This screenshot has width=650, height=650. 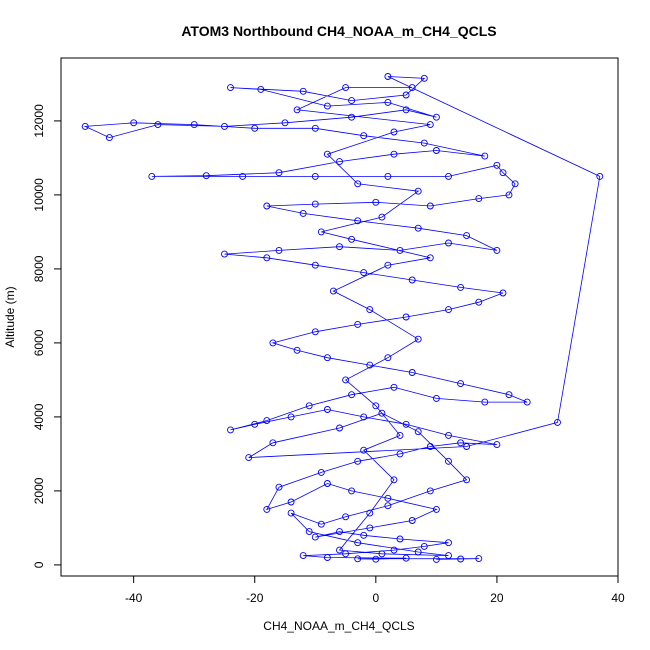 I want to click on y-tick-label: 6000, so click(x=39, y=342).